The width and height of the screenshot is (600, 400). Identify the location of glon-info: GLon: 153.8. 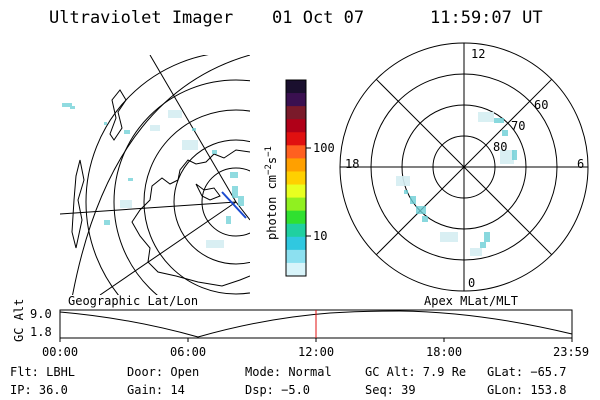
(527, 390).